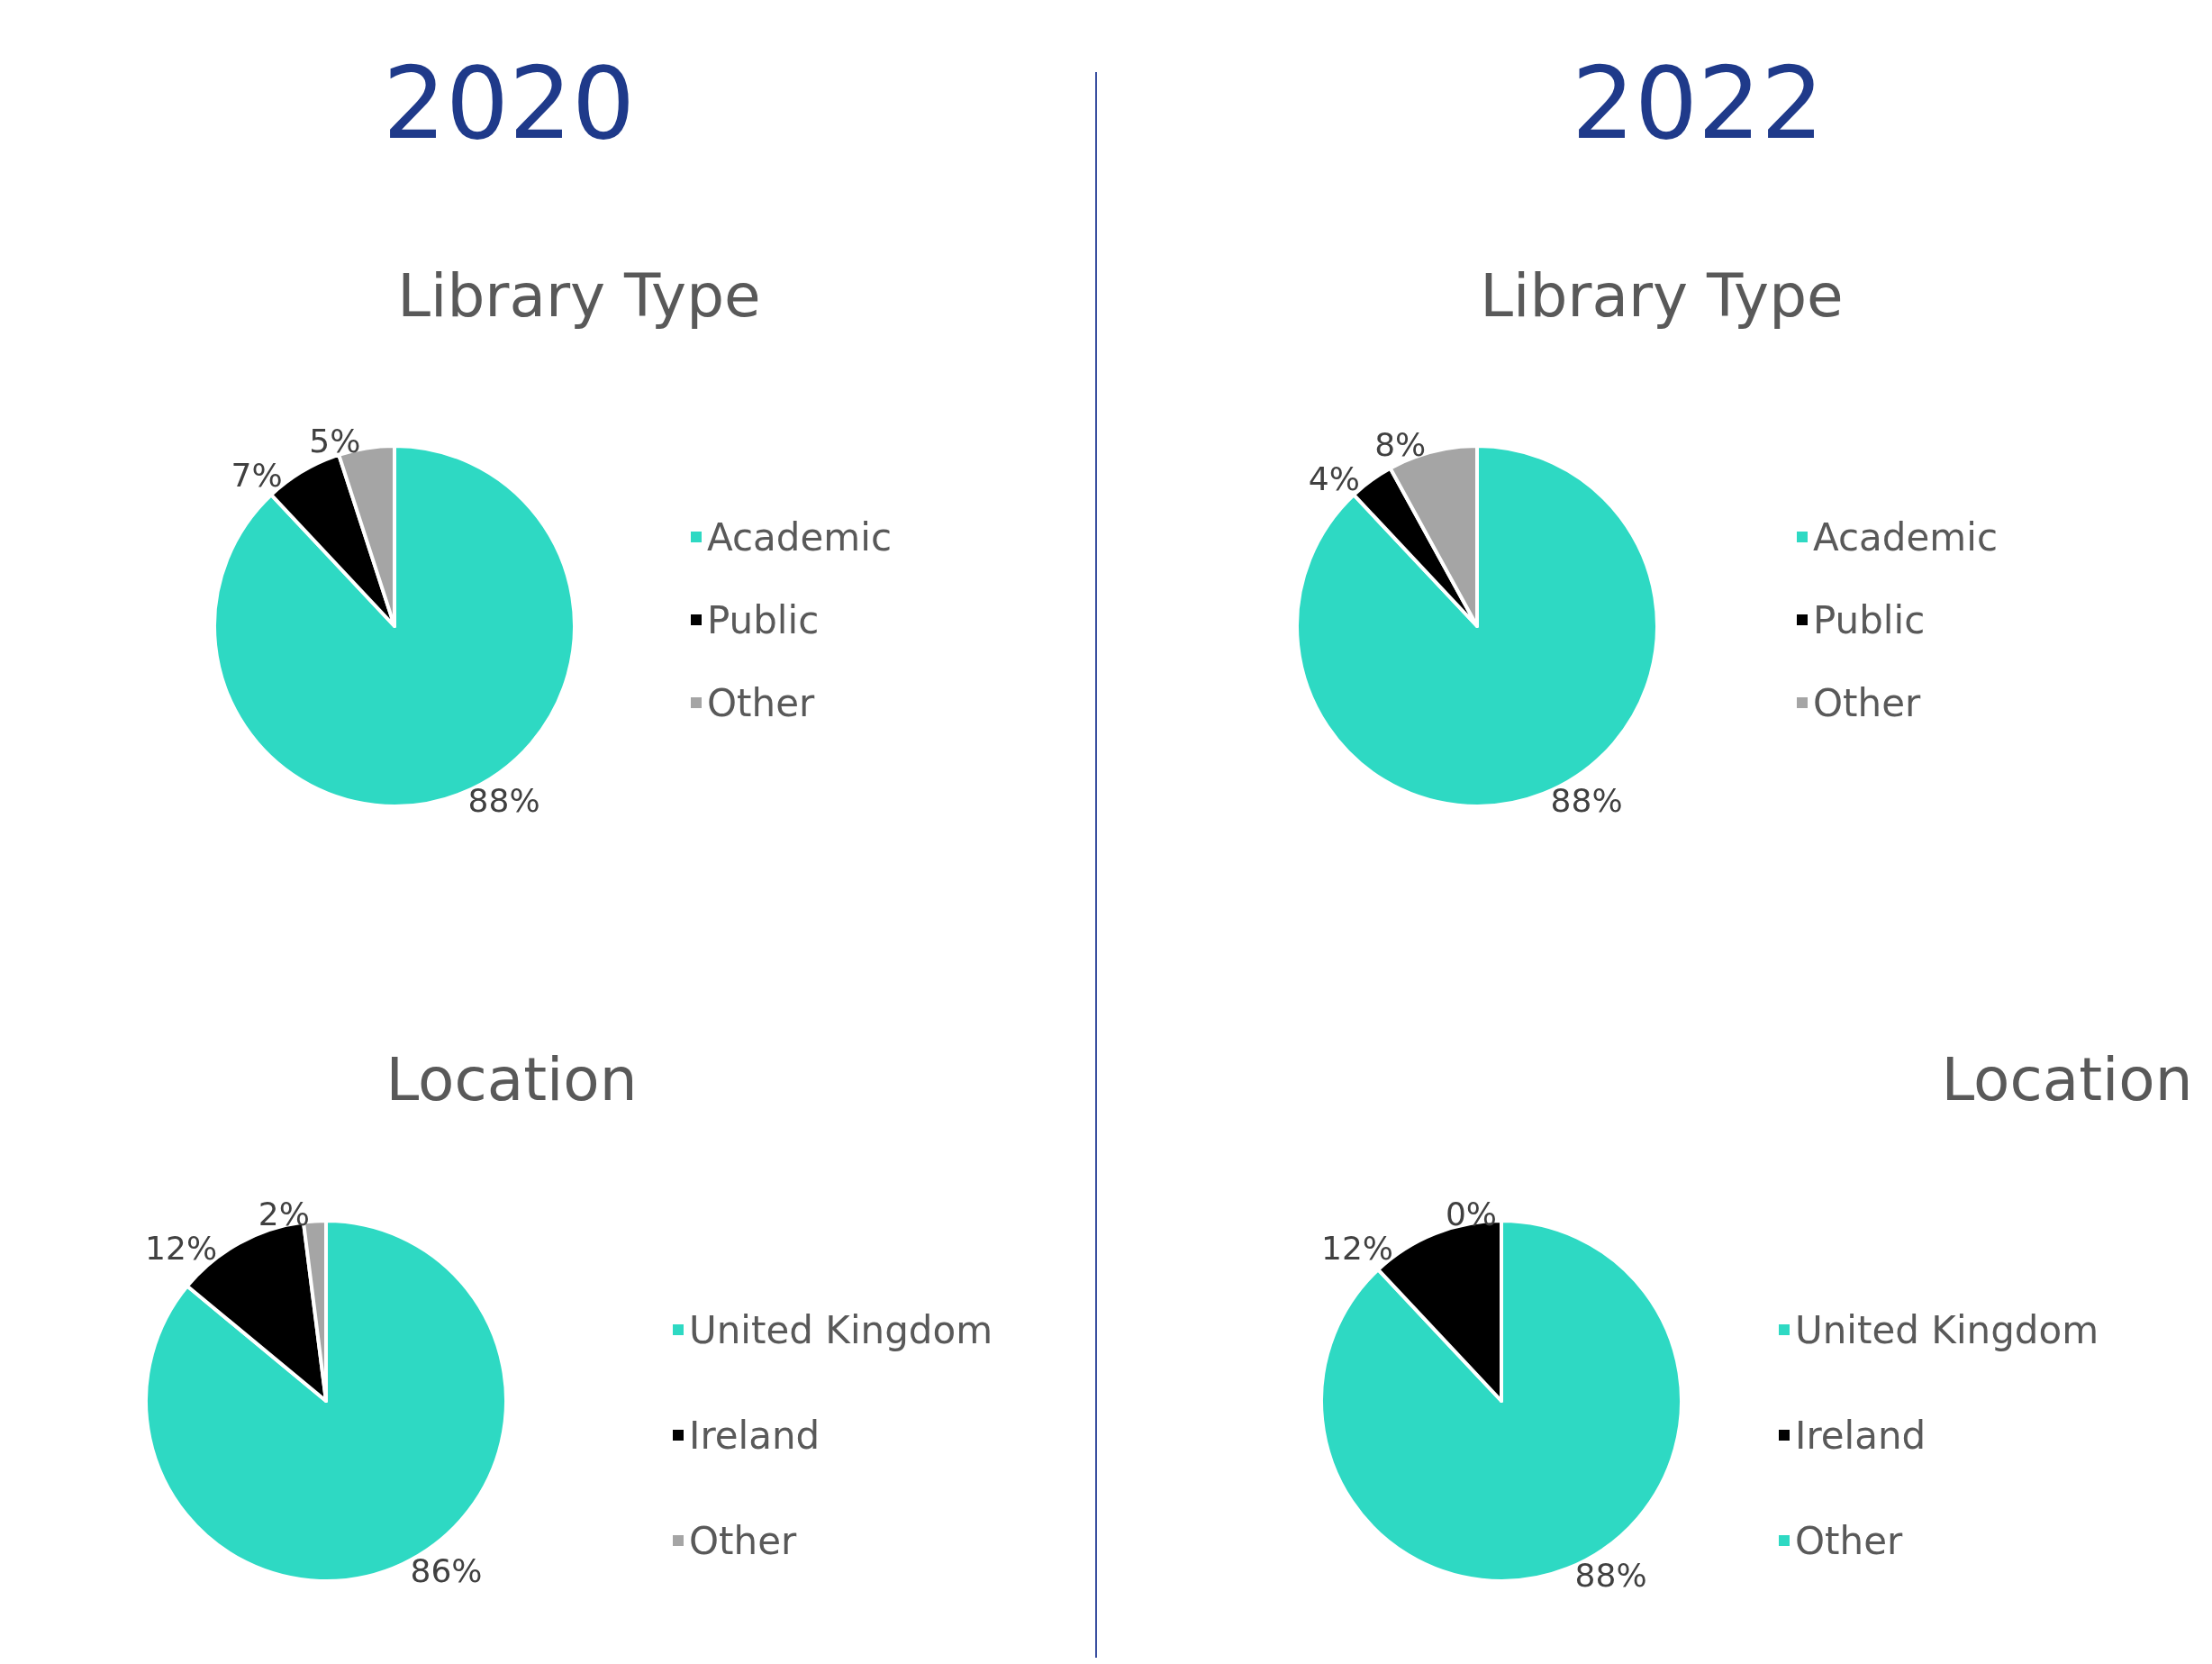 The image size is (2212, 1664). I want to click on text: 0%, so click(1471, 1213).